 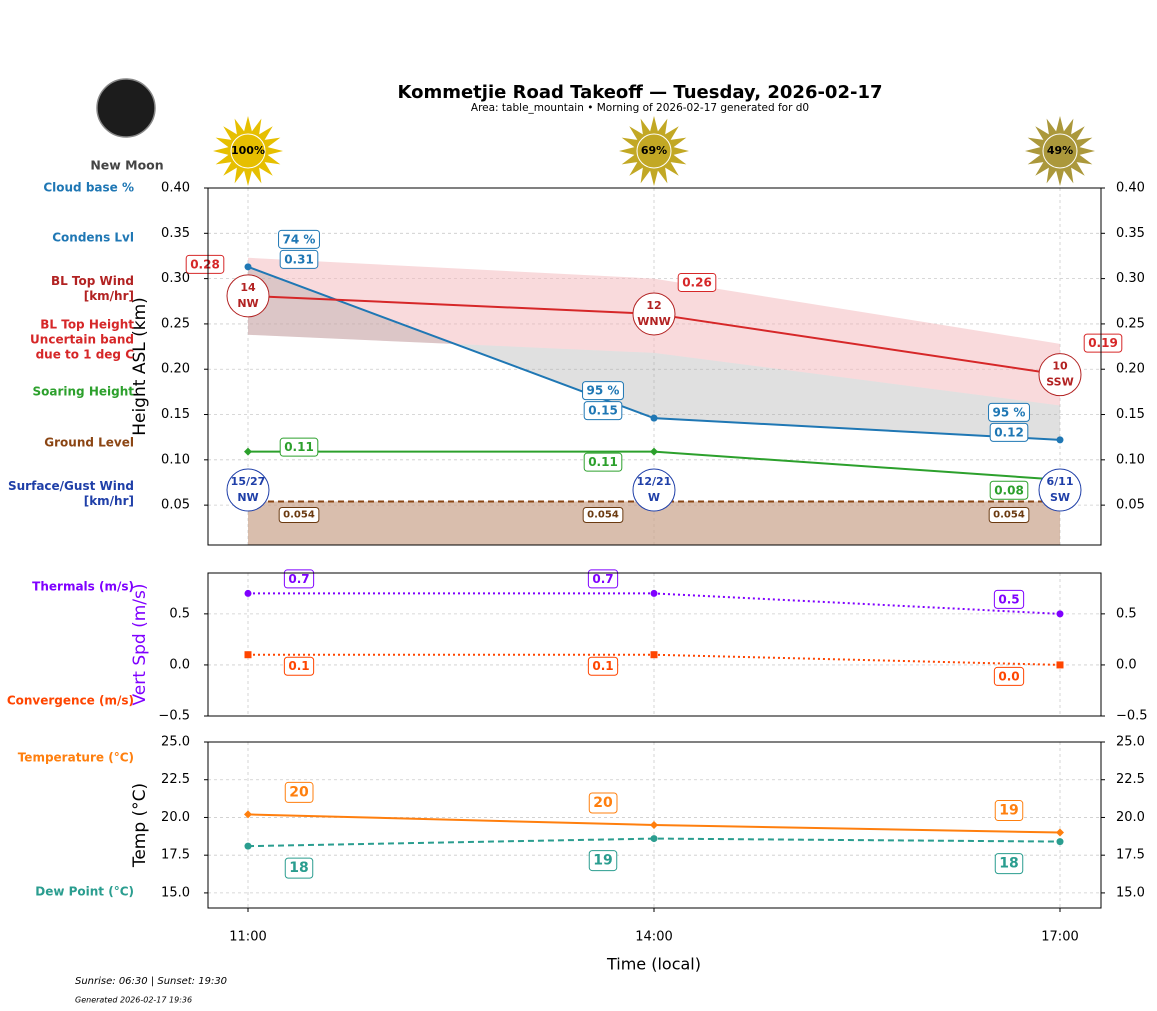 What do you see at coordinates (175, 414) in the screenshot?
I see `y-tick-label: 0.15` at bounding box center [175, 414].